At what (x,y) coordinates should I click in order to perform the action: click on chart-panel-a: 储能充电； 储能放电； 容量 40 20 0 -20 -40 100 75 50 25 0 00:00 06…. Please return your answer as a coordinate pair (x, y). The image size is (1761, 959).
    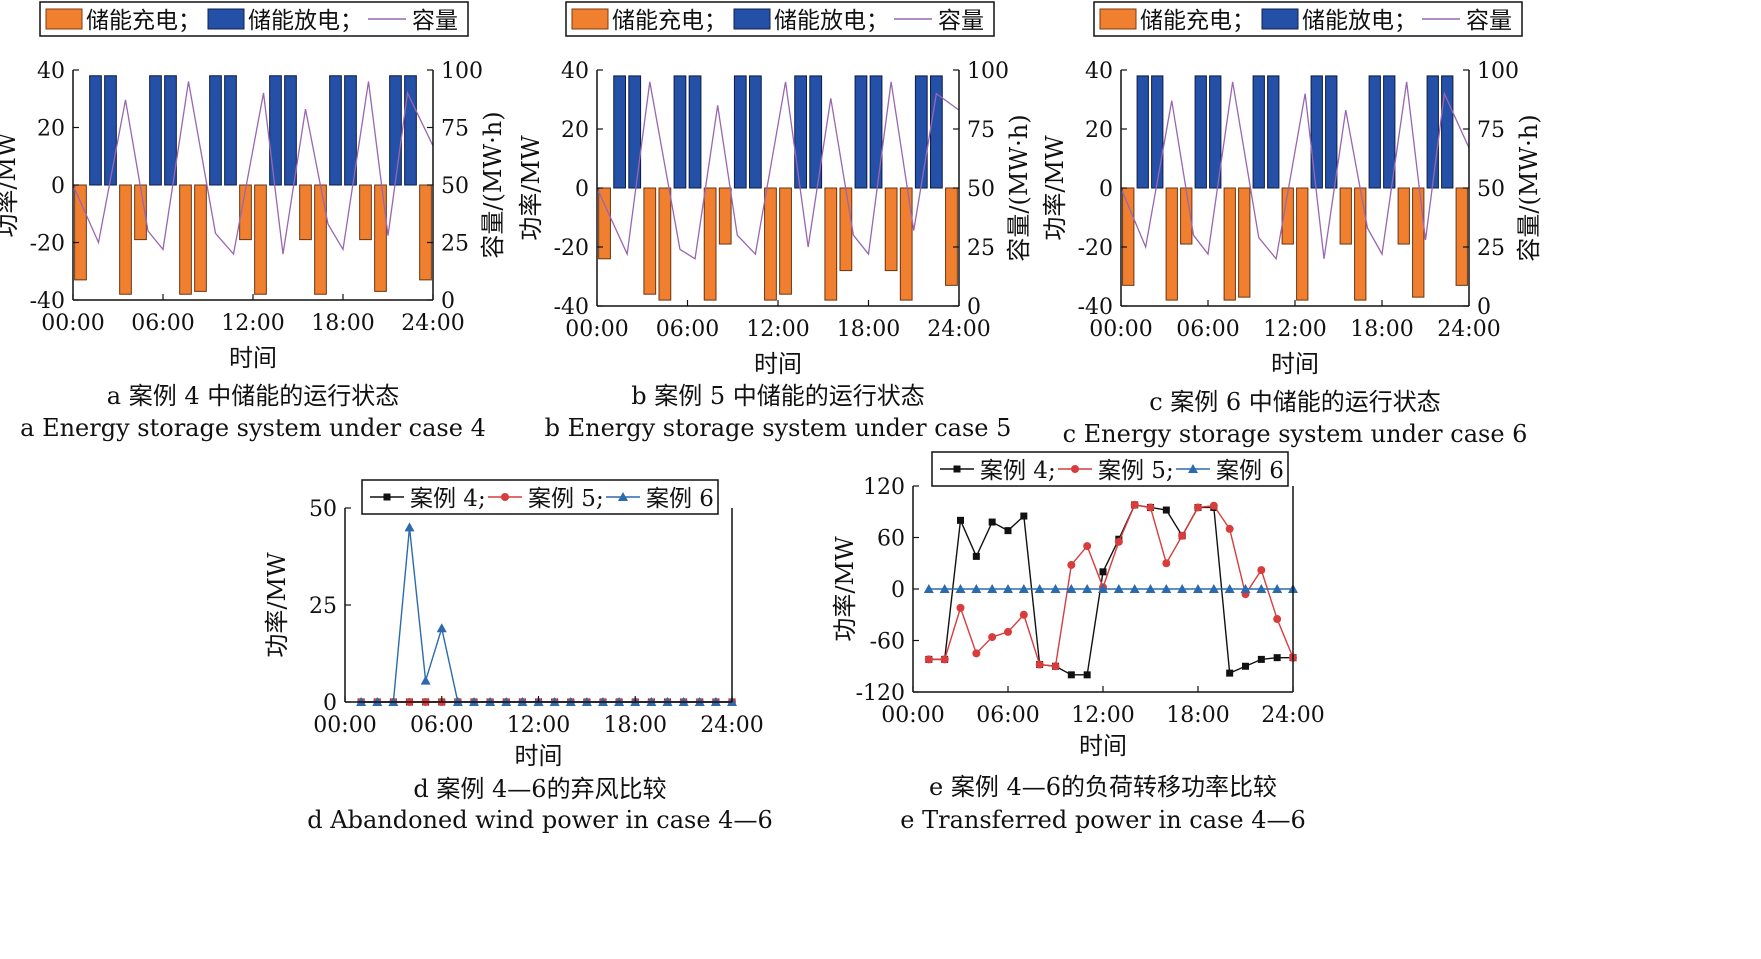
    Looking at the image, I should click on (253, 221).